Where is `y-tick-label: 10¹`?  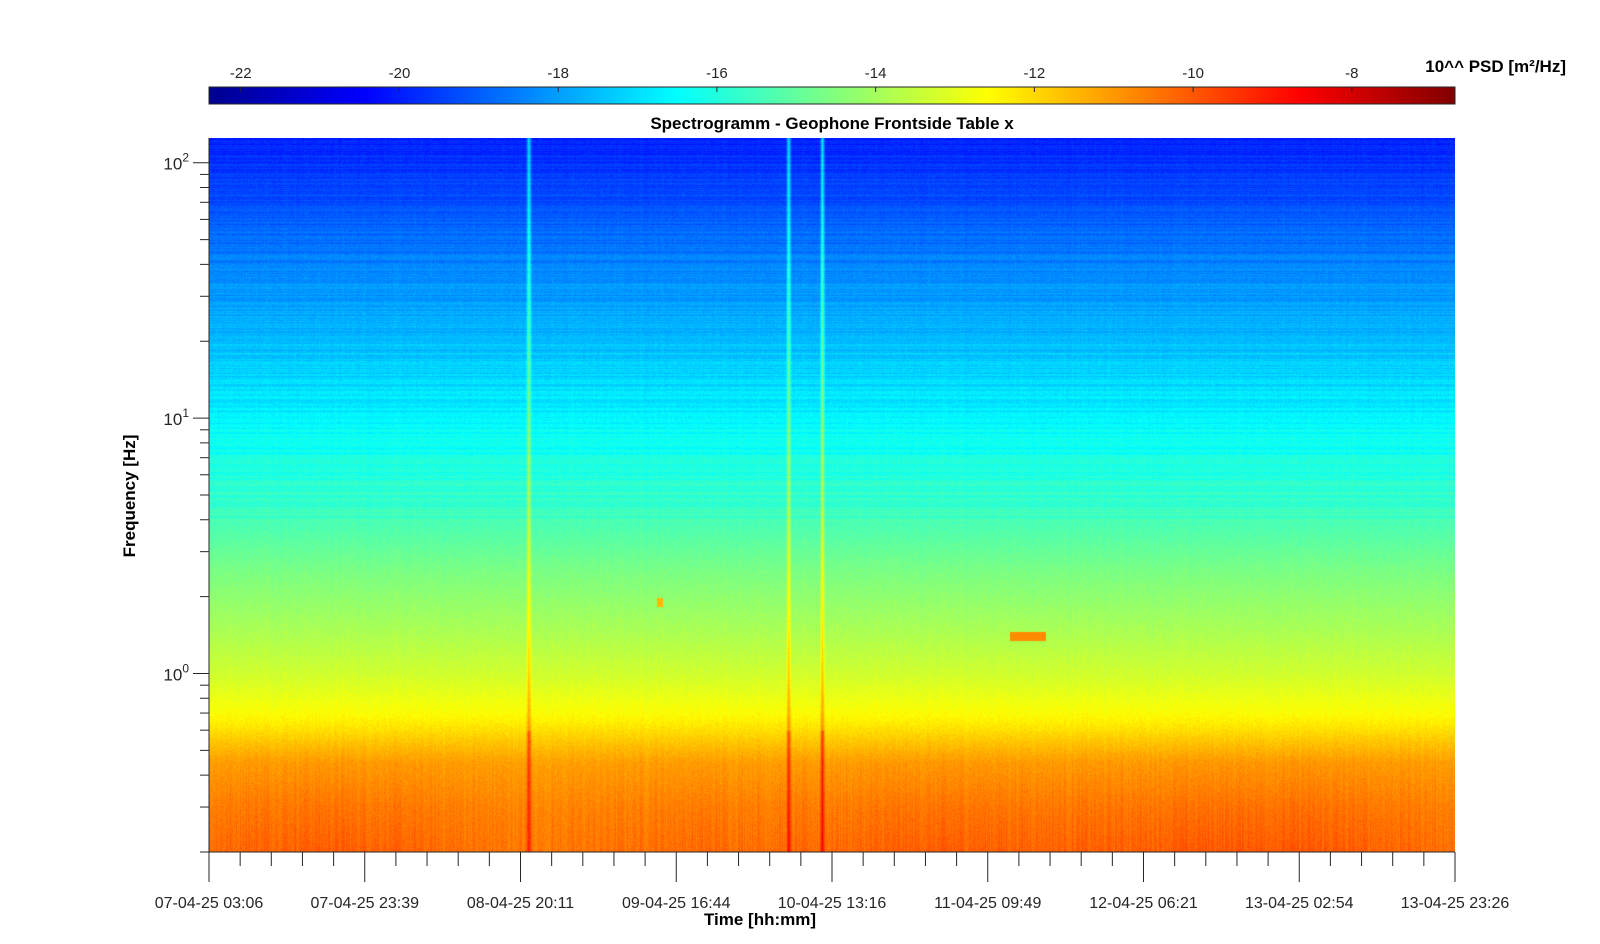 y-tick-label: 10¹ is located at coordinates (176, 417).